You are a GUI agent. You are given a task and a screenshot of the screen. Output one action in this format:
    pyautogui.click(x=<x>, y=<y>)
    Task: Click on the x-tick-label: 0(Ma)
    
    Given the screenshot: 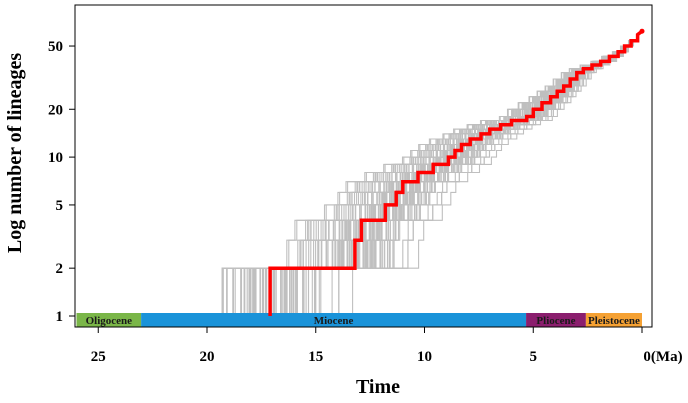 What is the action you would take?
    pyautogui.click(x=662, y=357)
    